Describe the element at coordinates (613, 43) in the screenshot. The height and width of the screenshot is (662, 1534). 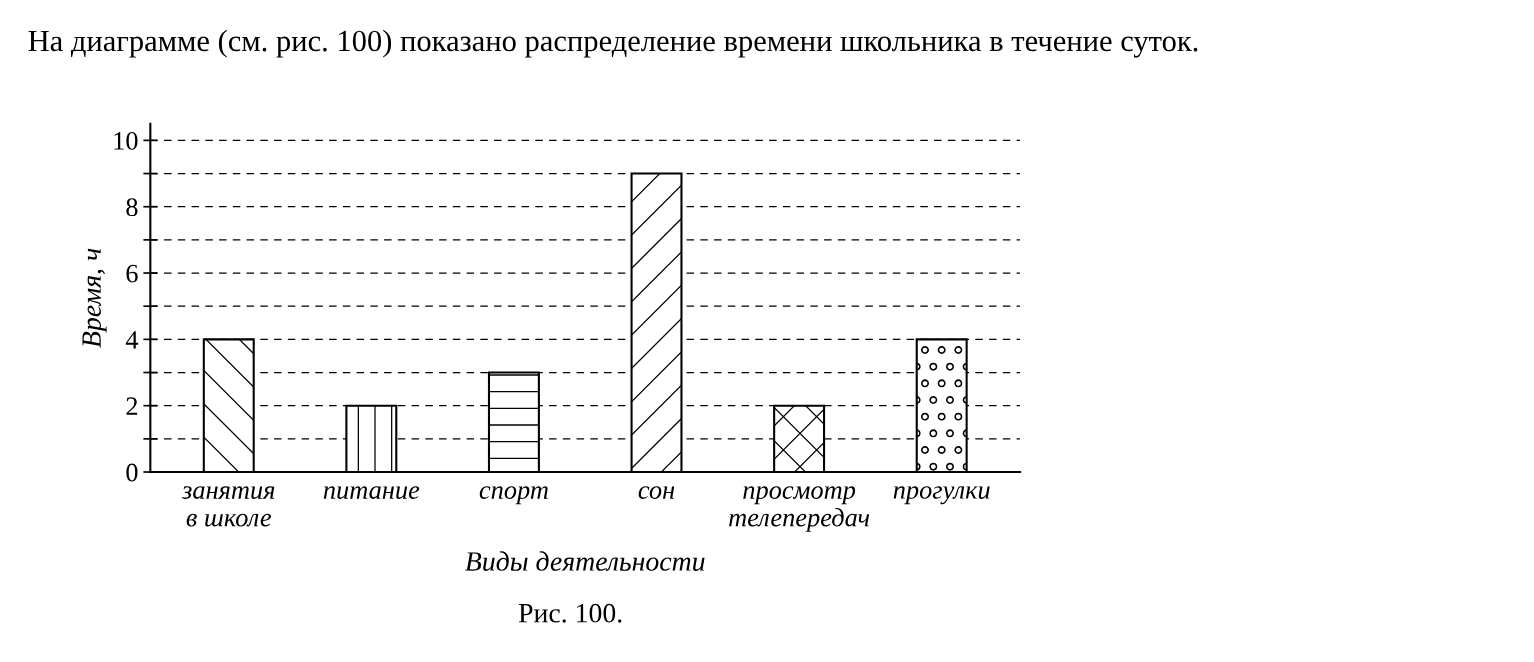
I see `chart-title: На диаграмме (см. рис. 100) показано распределение времени школьника в течение суток.` at that location.